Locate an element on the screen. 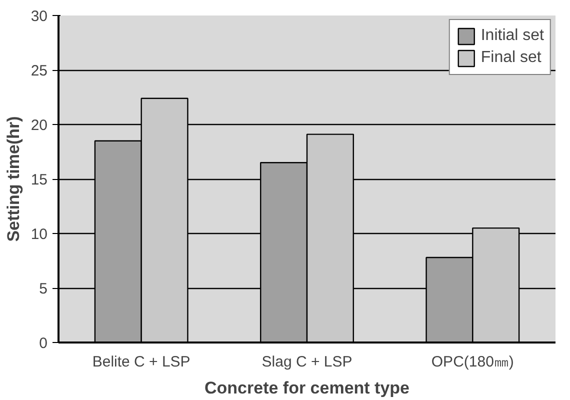  y-tick-label: 25 is located at coordinates (39, 71).